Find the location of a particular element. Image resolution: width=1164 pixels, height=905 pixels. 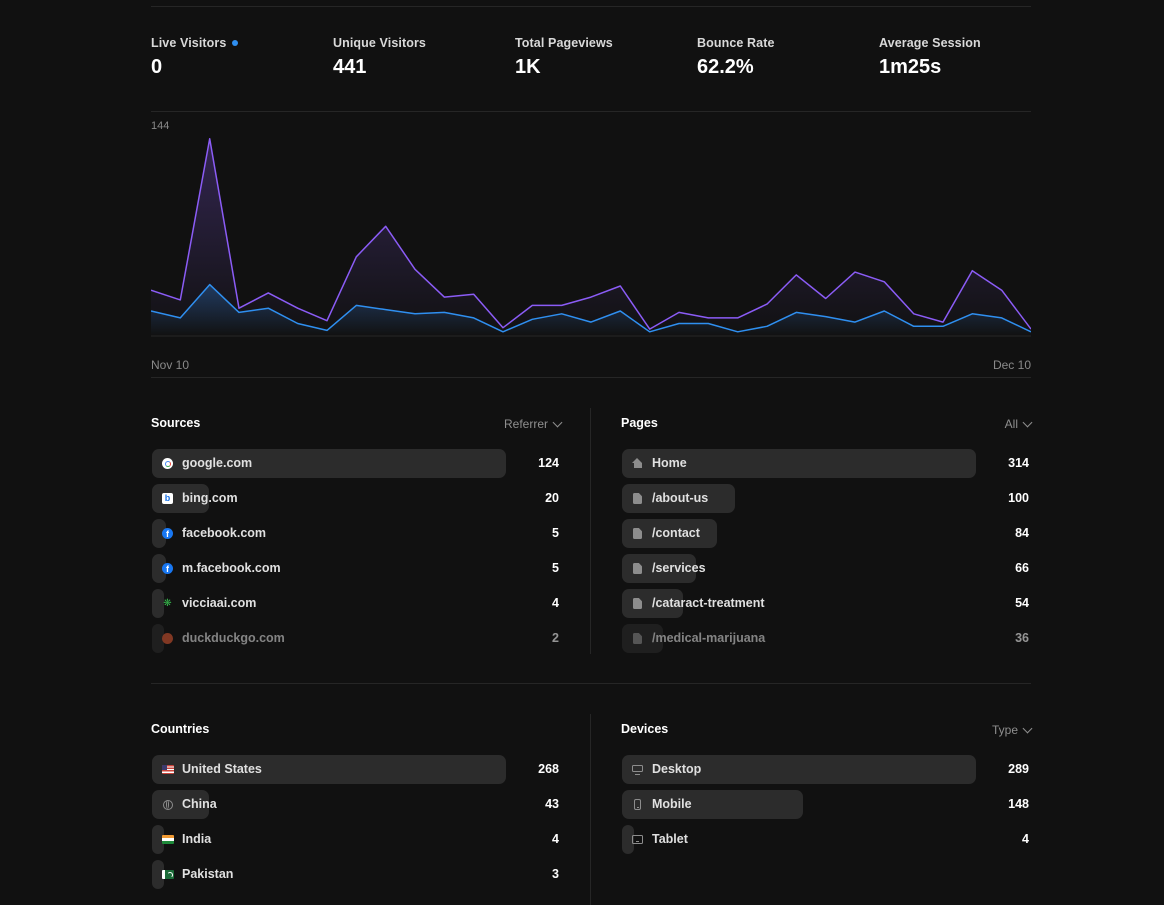

list-item: /services 66 is located at coordinates (826, 568).